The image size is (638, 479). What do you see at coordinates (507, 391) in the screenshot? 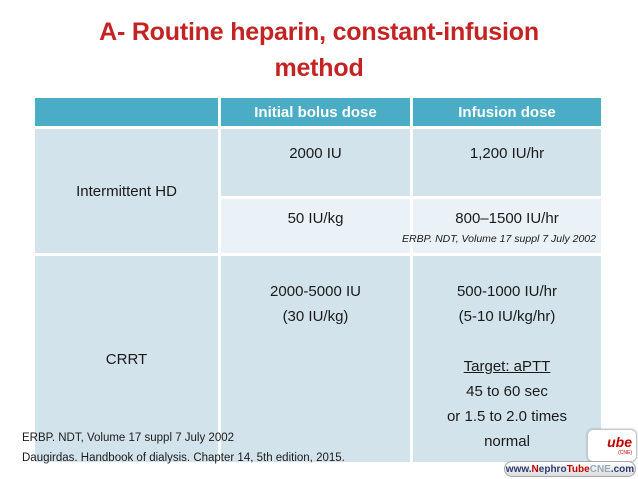
I see `crrt-target-line1: 45 to 60 sec` at bounding box center [507, 391].